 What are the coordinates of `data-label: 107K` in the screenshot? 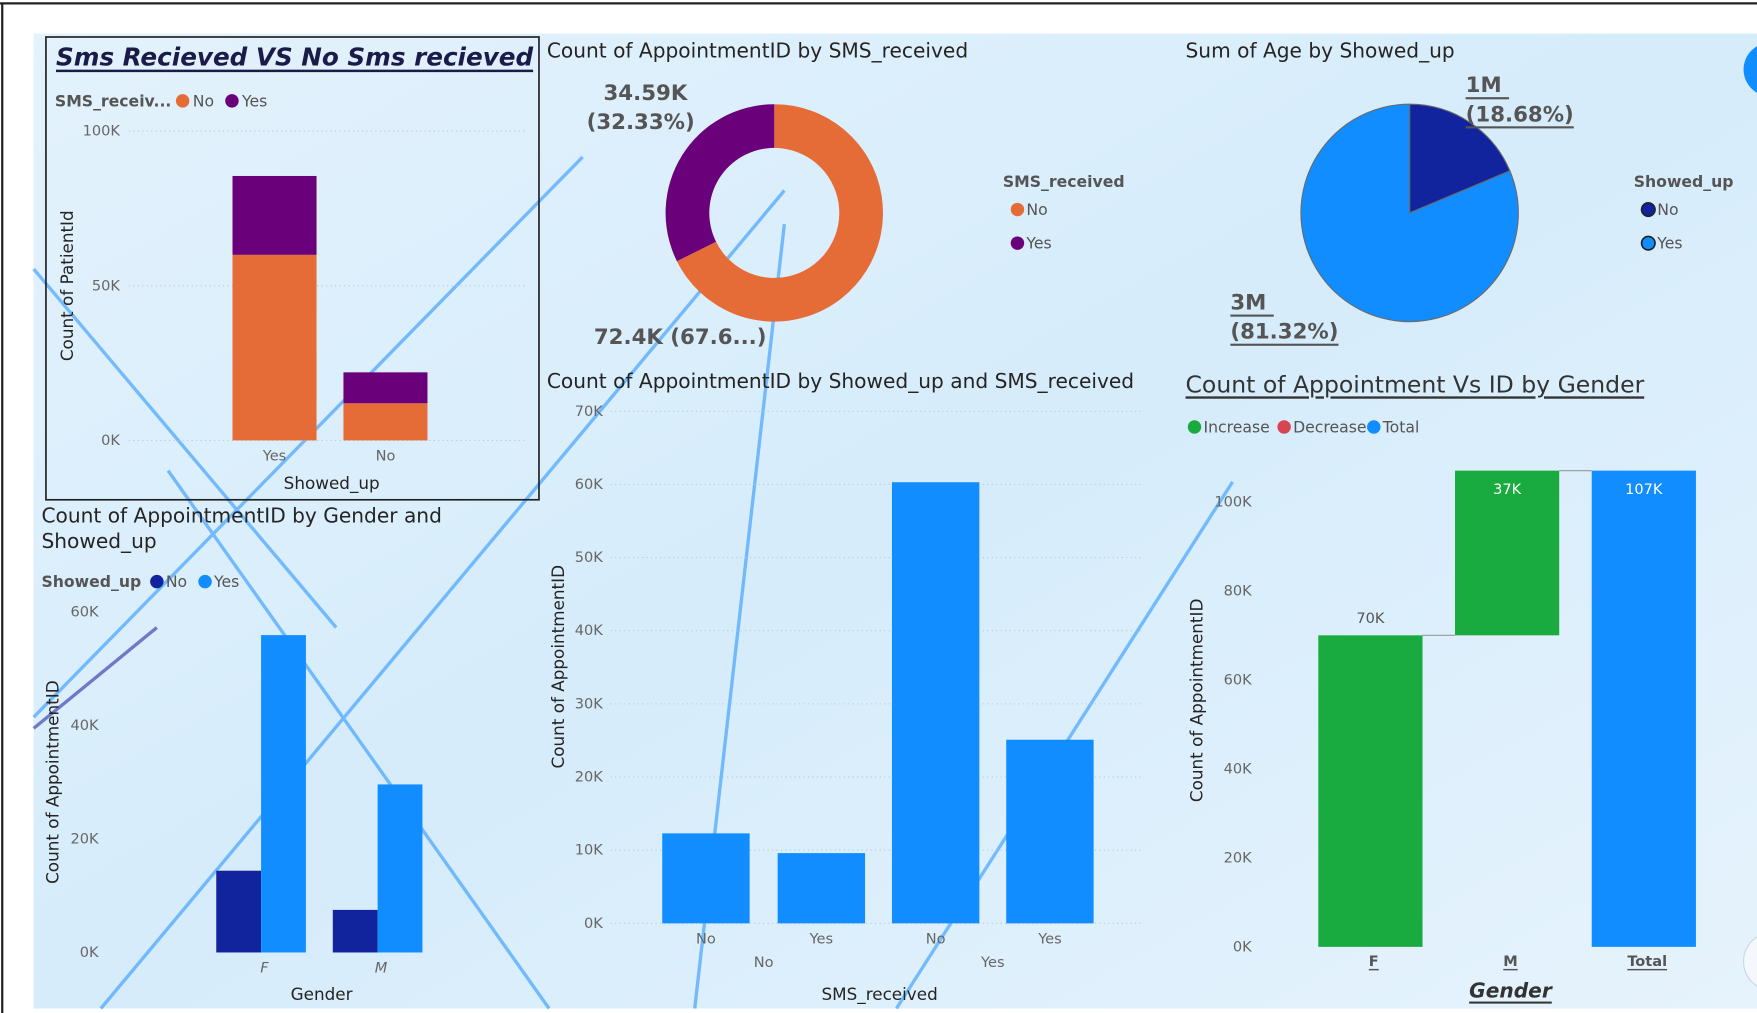 It's located at (1644, 489).